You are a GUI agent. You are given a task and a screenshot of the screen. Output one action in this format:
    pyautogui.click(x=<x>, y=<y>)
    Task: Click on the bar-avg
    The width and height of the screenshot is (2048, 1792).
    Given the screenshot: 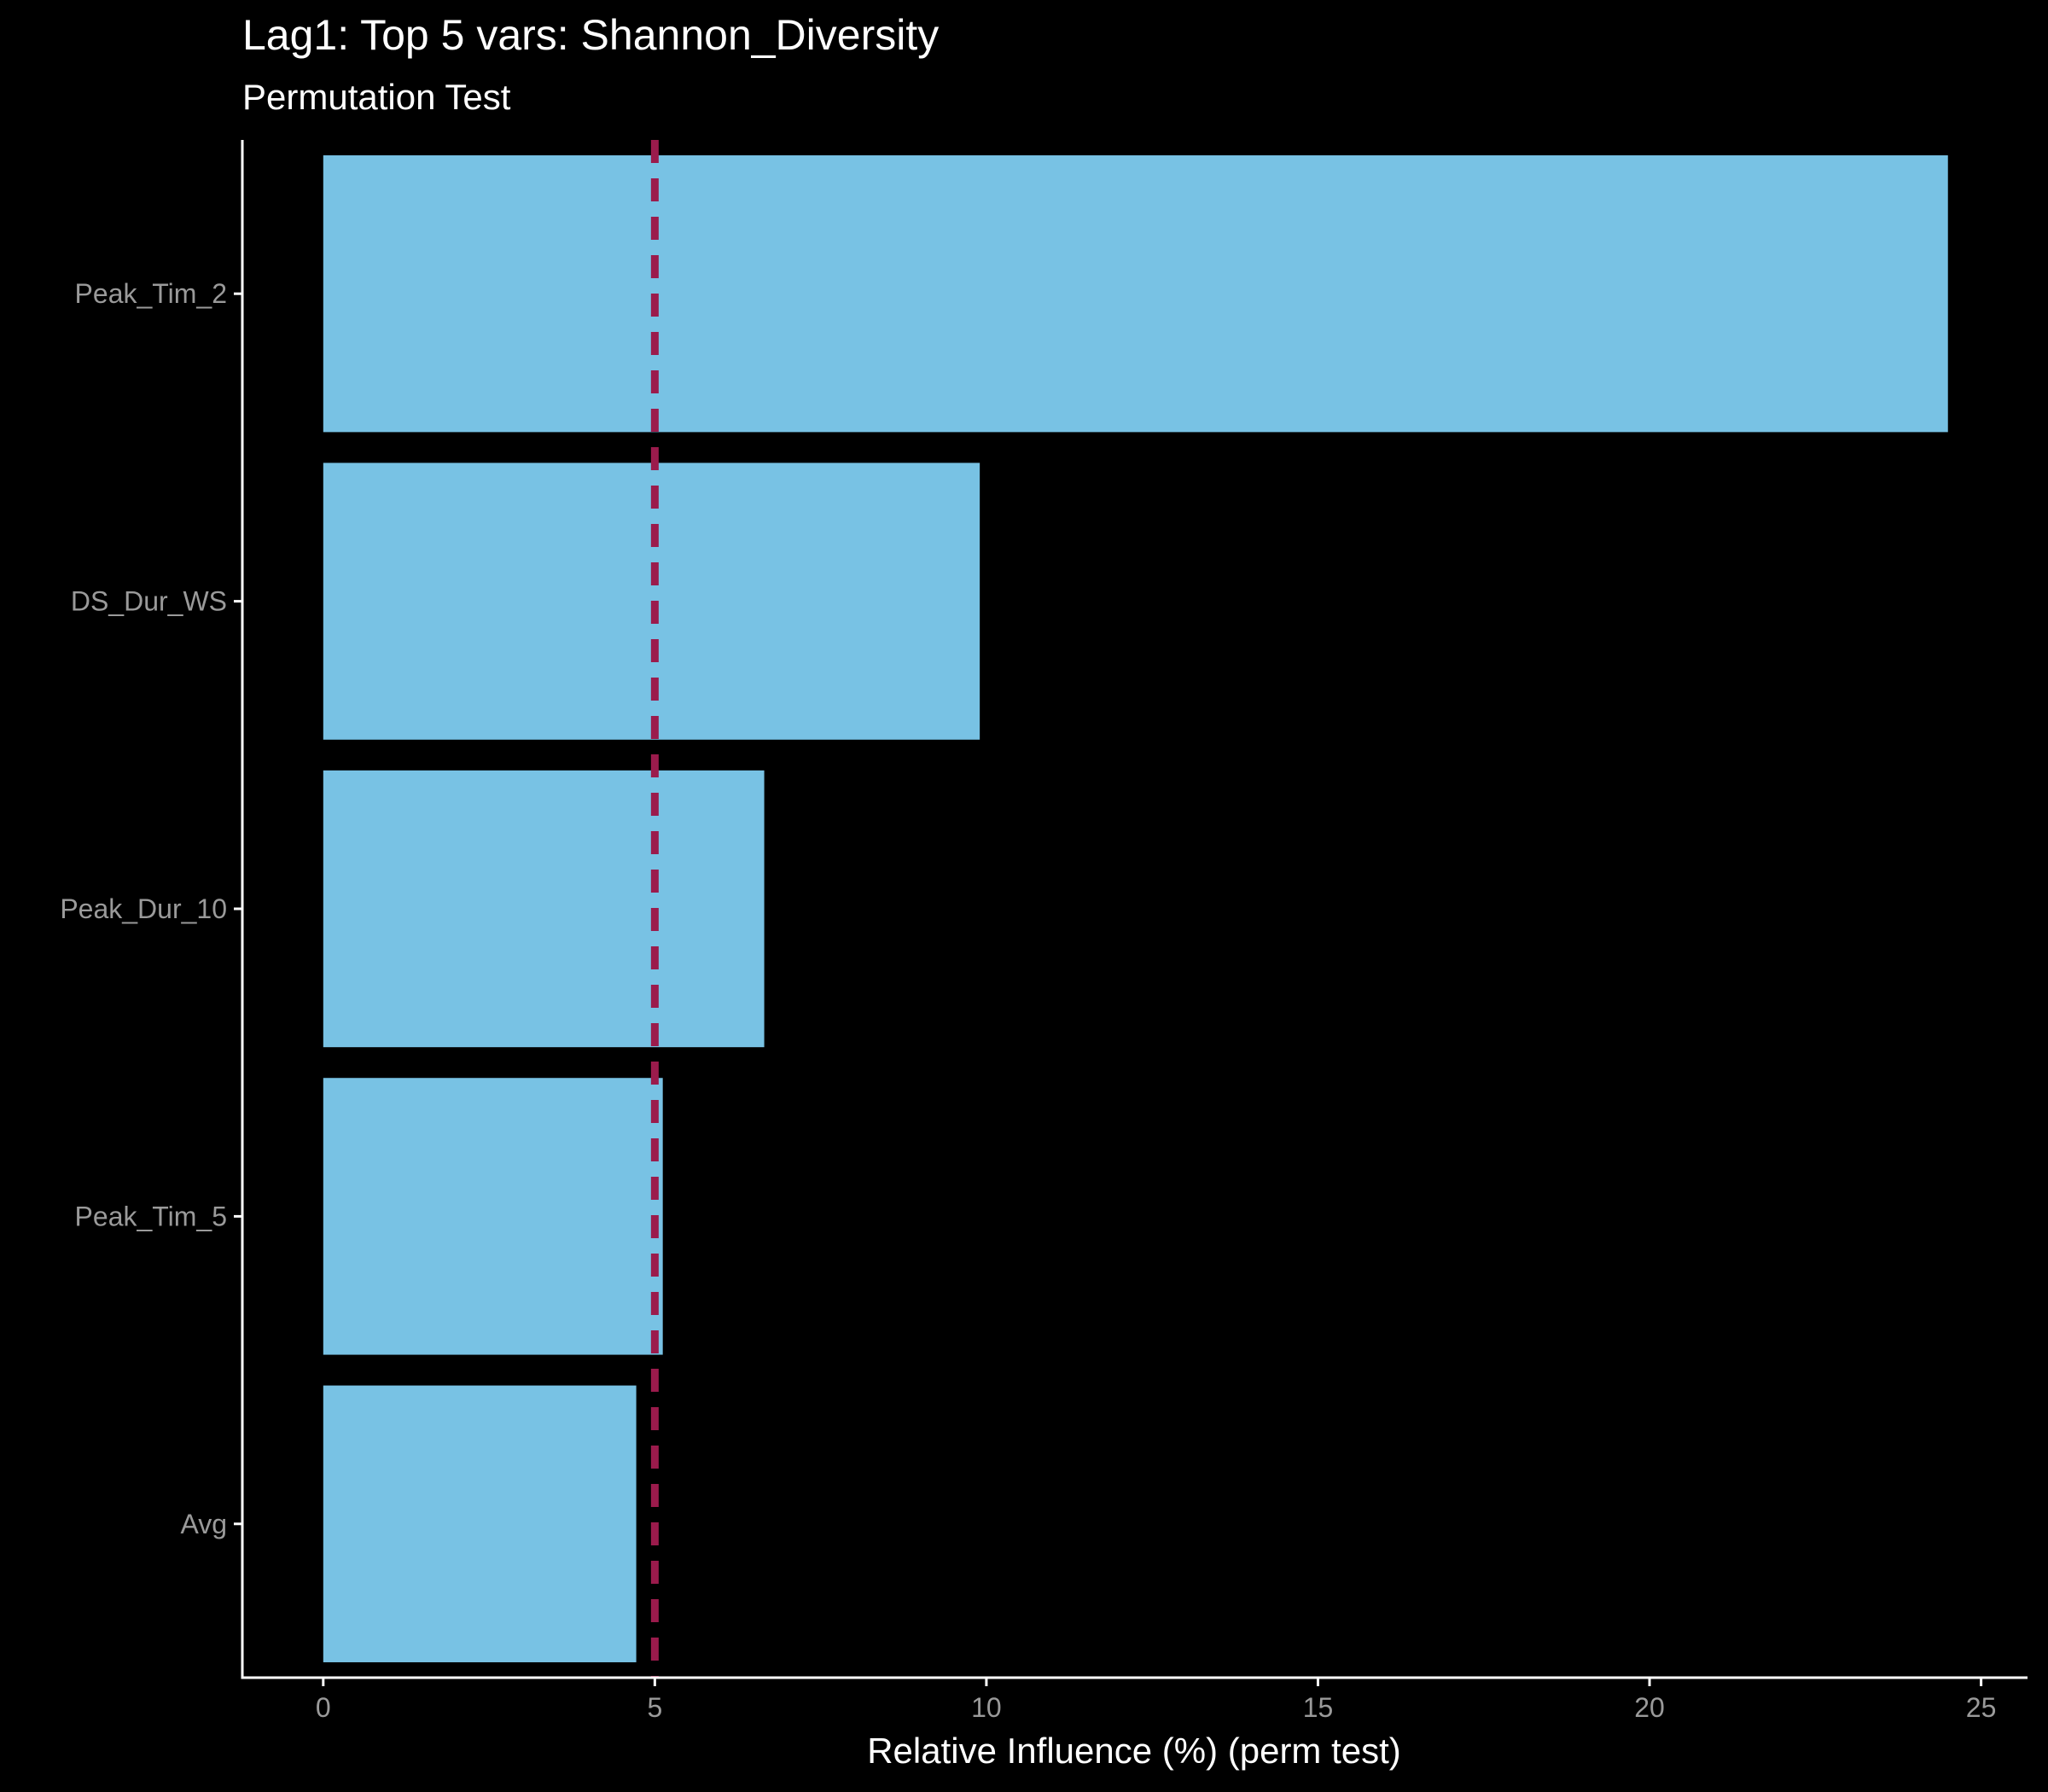 What is the action you would take?
    pyautogui.click(x=480, y=1523)
    